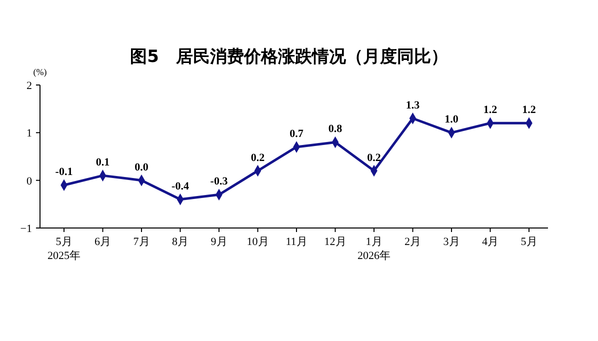 Image resolution: width=598 pixels, height=341 pixels. Describe the element at coordinates (490, 242) in the screenshot. I see `x-tick-label: 4月` at that location.